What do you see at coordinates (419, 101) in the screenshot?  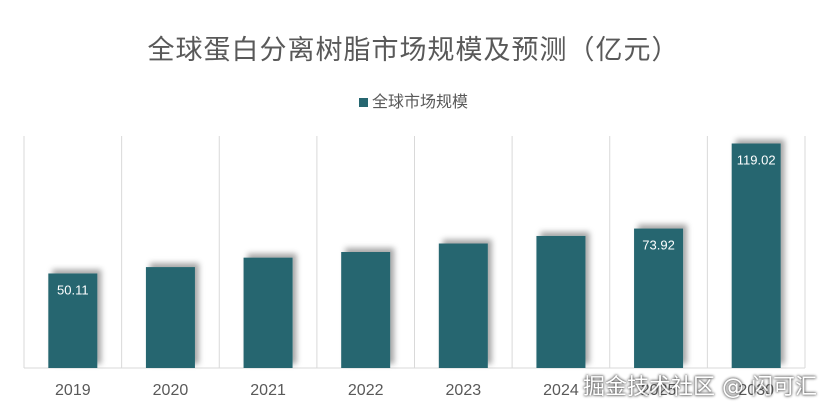 I see `legend-label: 全球市场规模` at bounding box center [419, 101].